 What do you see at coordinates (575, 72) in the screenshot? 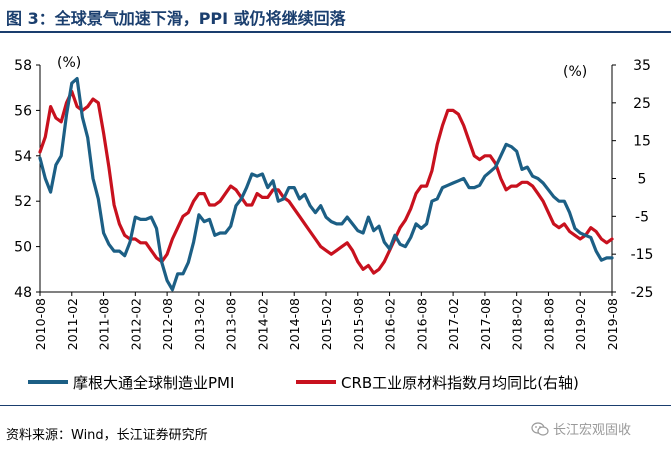
I see `right-axis-unit: (%)` at bounding box center [575, 72].